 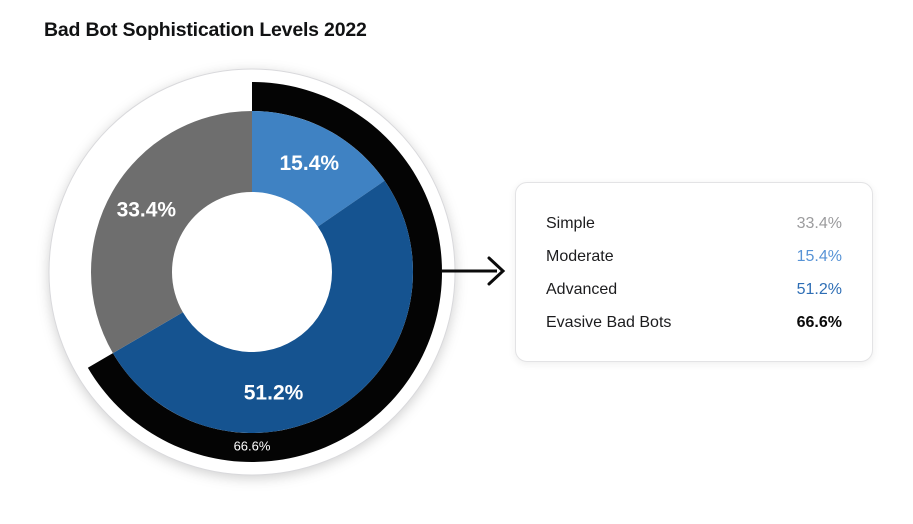 What do you see at coordinates (819, 223) in the screenshot?
I see `legend-value: 33.4%` at bounding box center [819, 223].